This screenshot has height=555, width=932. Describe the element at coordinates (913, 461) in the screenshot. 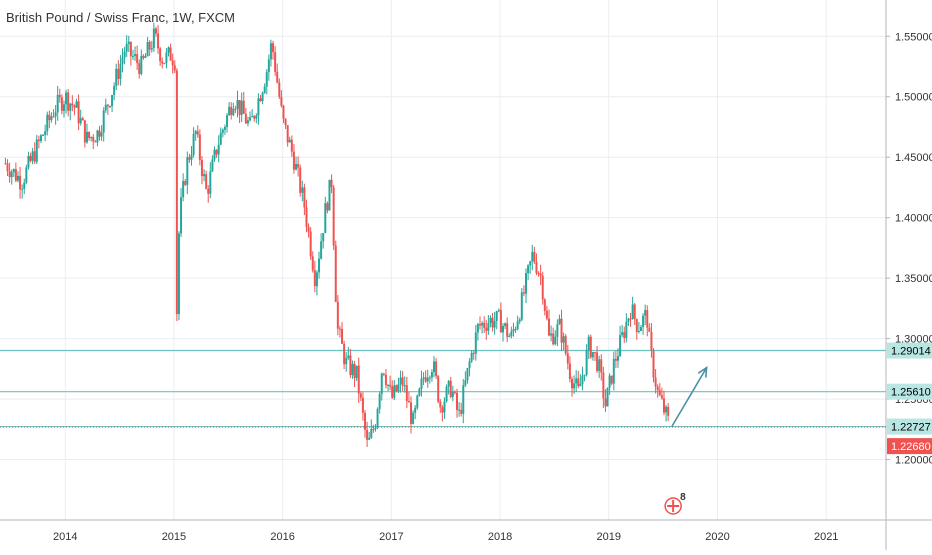

I see `y-tick-label: 1.20000` at that location.